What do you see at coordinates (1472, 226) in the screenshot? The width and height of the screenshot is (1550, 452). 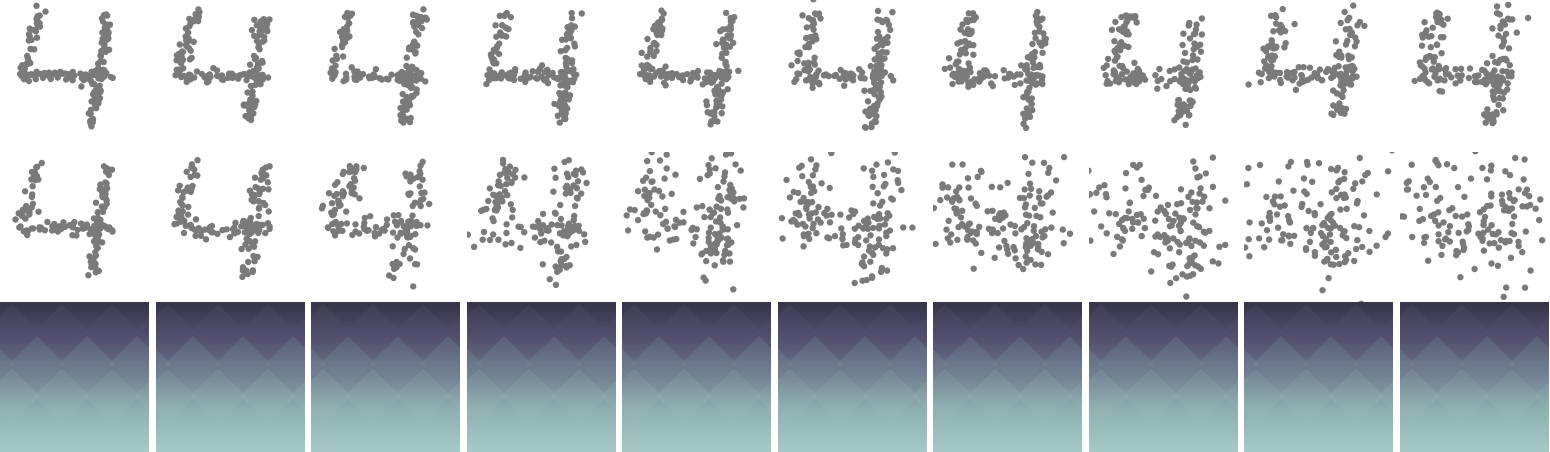 I see `scatter-plot` at bounding box center [1472, 226].